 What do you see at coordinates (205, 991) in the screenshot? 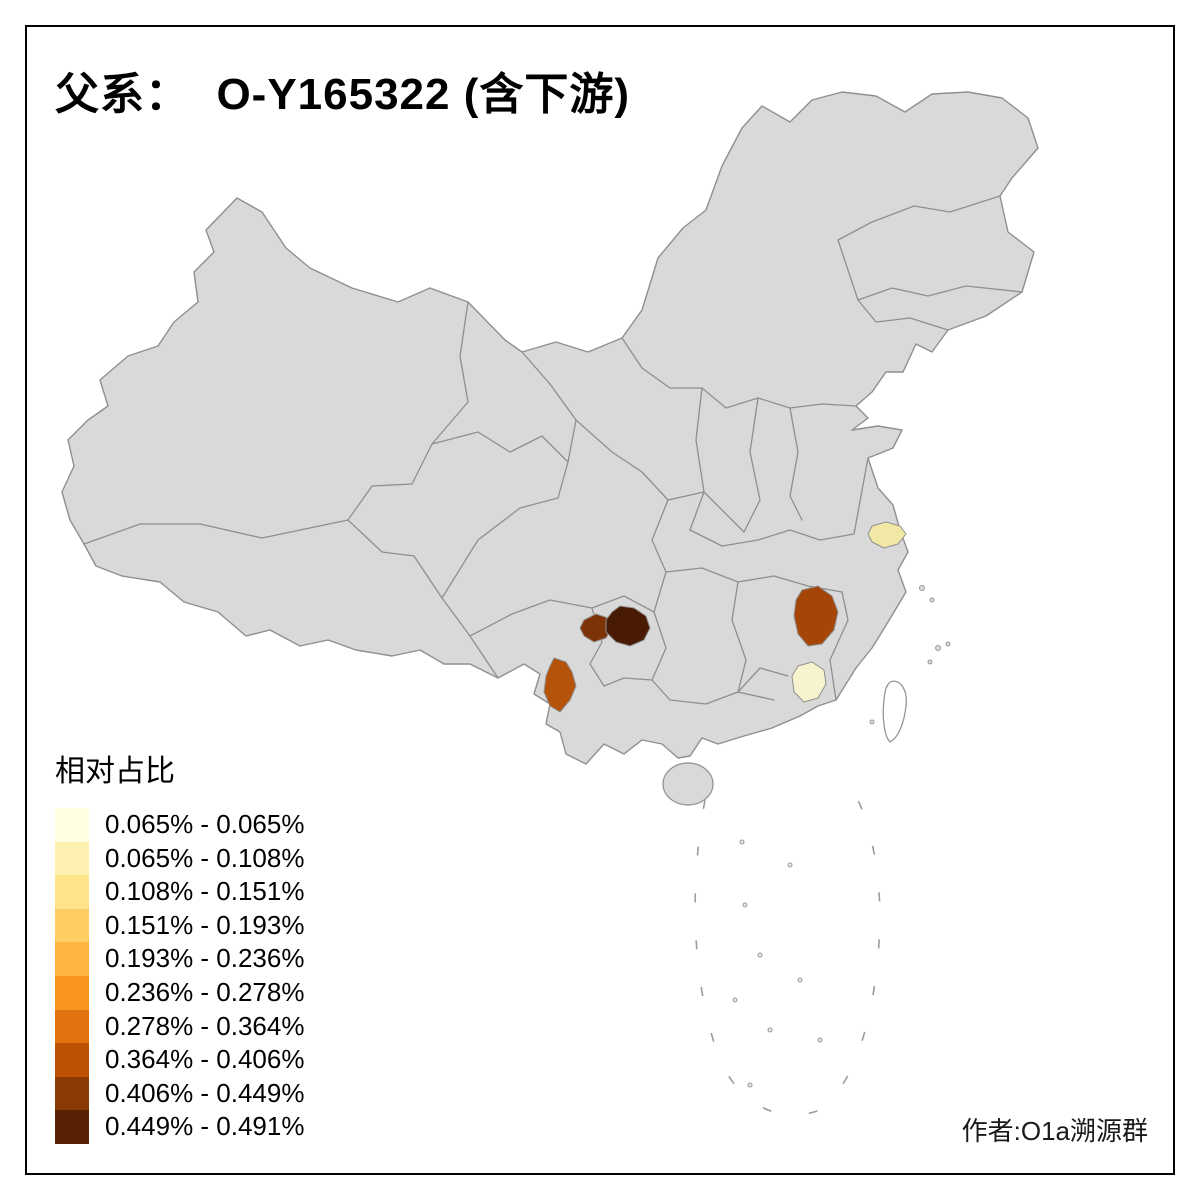
I see `legend-label: 0.236% - 0.278%` at bounding box center [205, 991].